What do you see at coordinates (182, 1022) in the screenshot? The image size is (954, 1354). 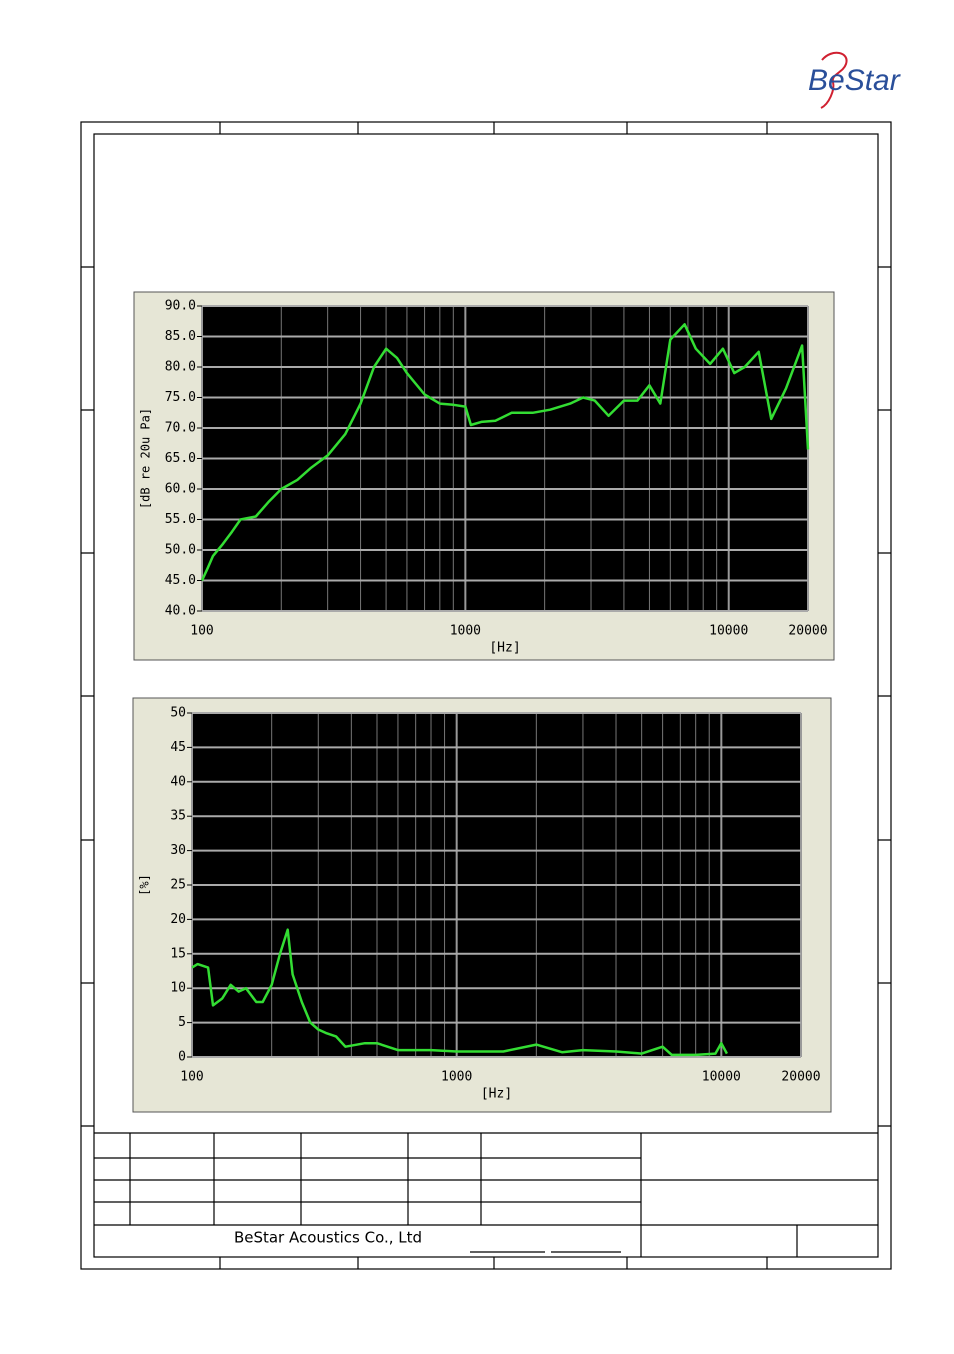 I see `y-tick-label: 5` at bounding box center [182, 1022].